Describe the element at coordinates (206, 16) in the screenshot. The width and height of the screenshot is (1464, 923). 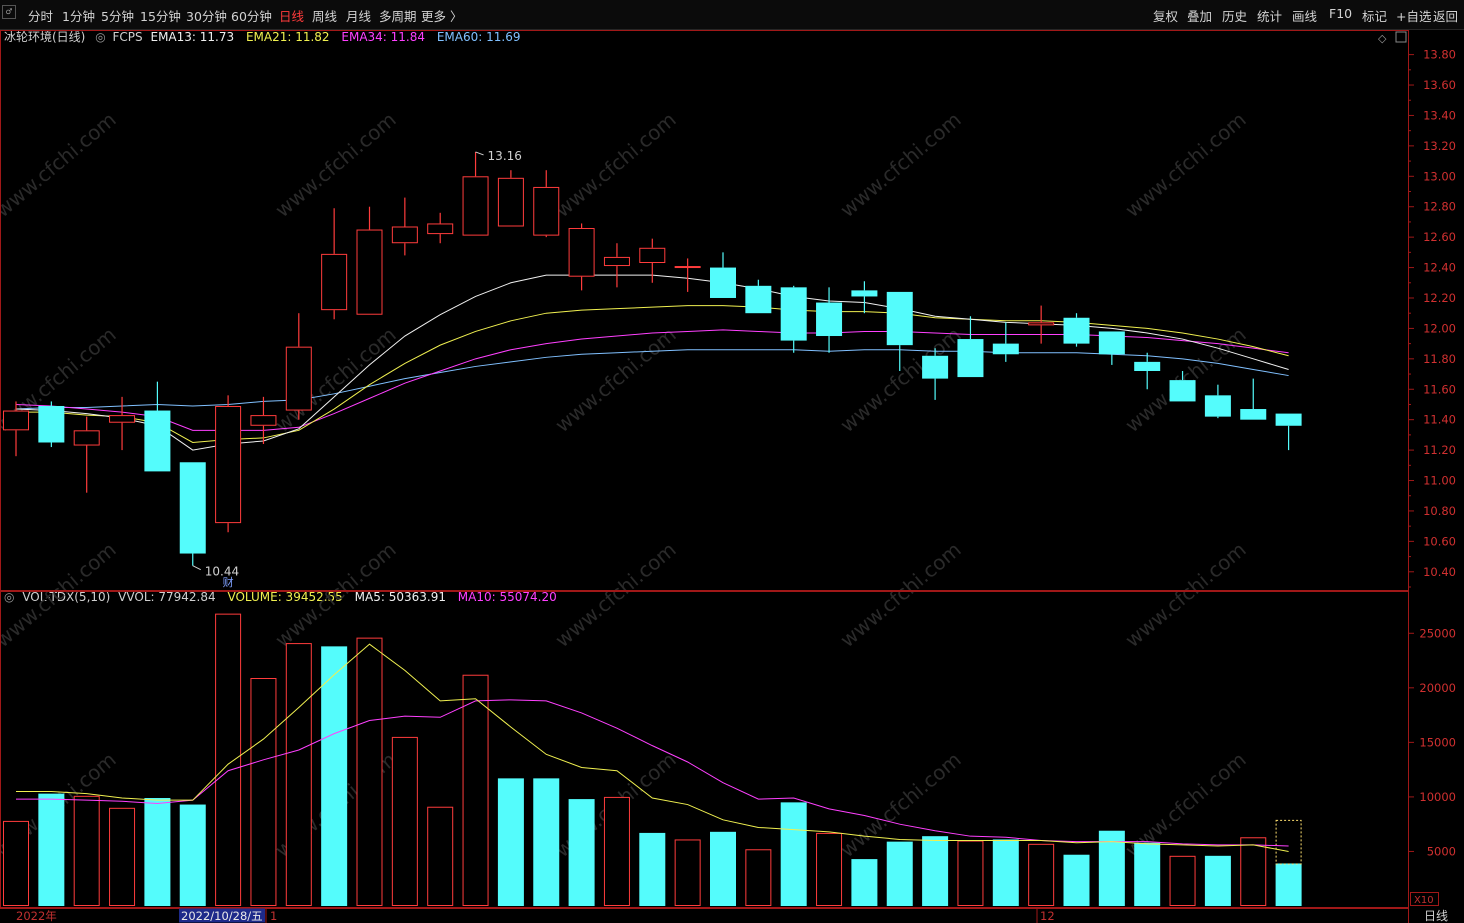
I see `tab-period-4: 30分钟` at that location.